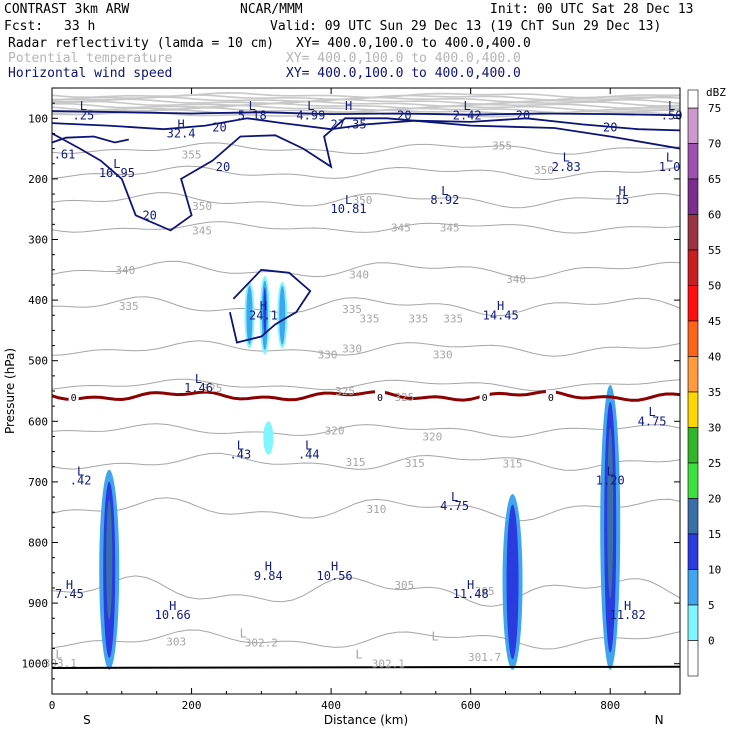 Image resolution: width=740 pixels, height=740 pixels. Describe the element at coordinates (348, 124) in the screenshot. I see `extremum-label: 27.35` at that location.